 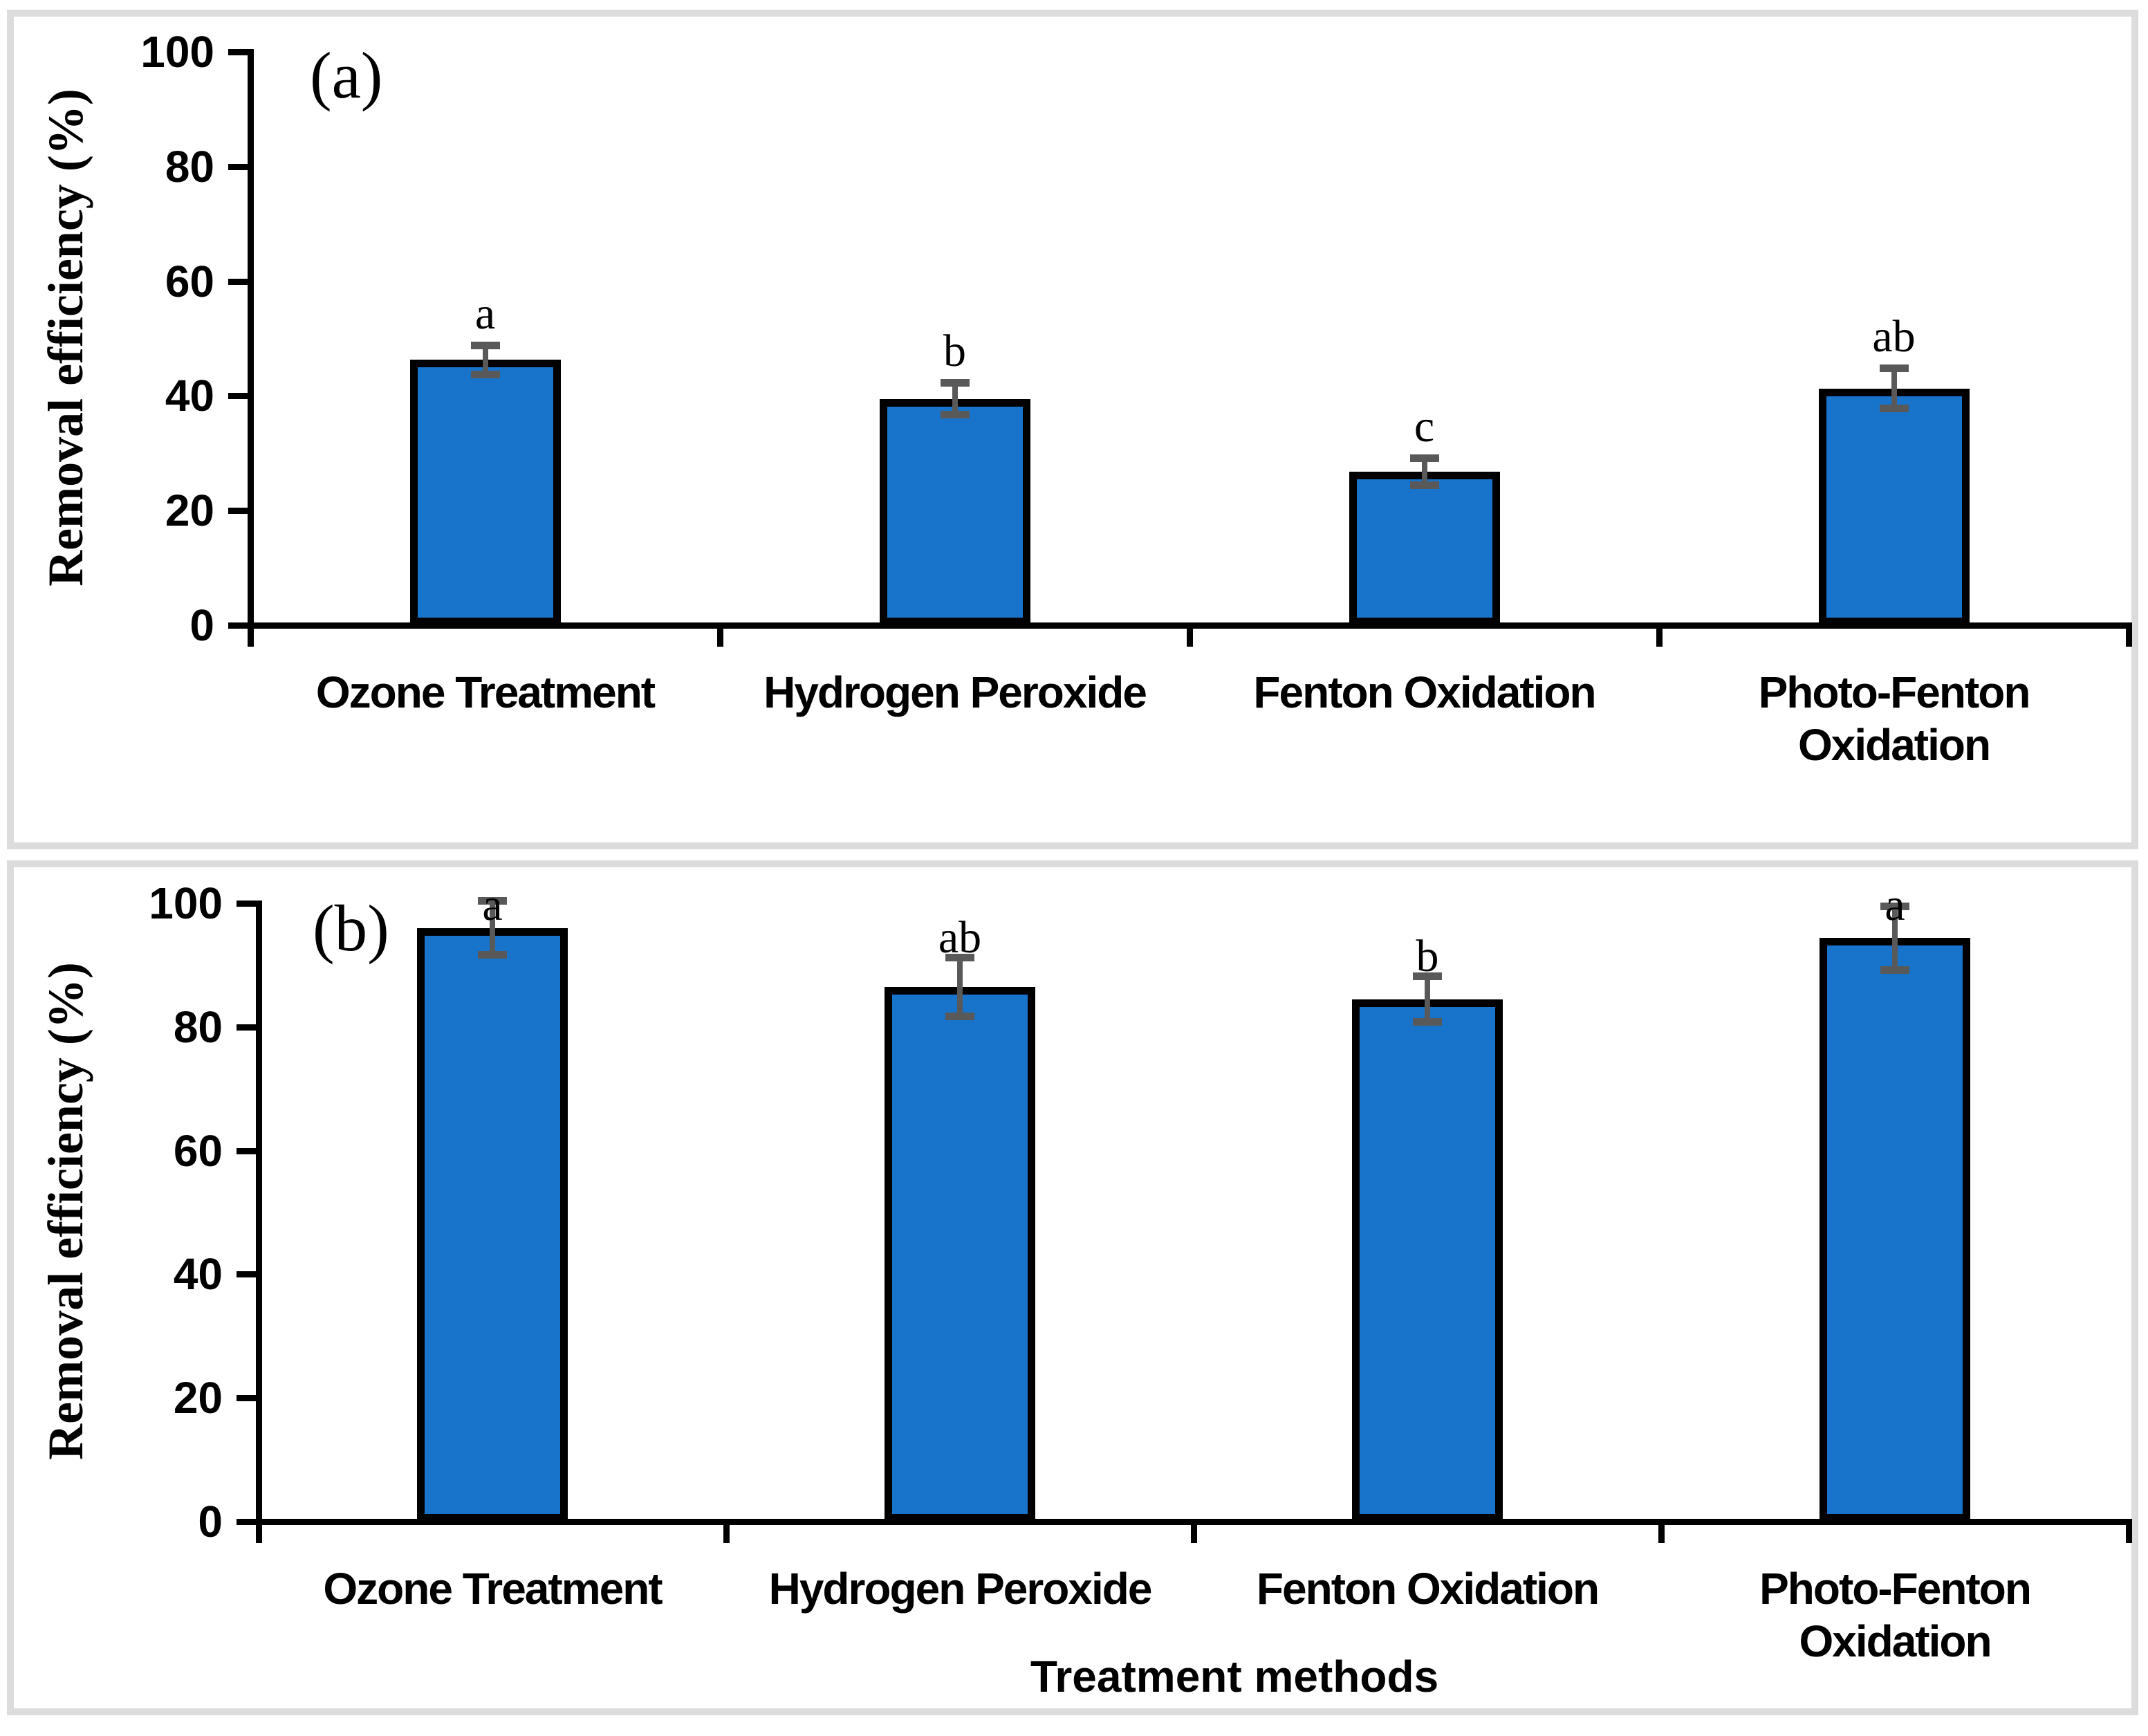 I want to click on y-tick-label-b-60: 60, so click(x=198, y=1150).